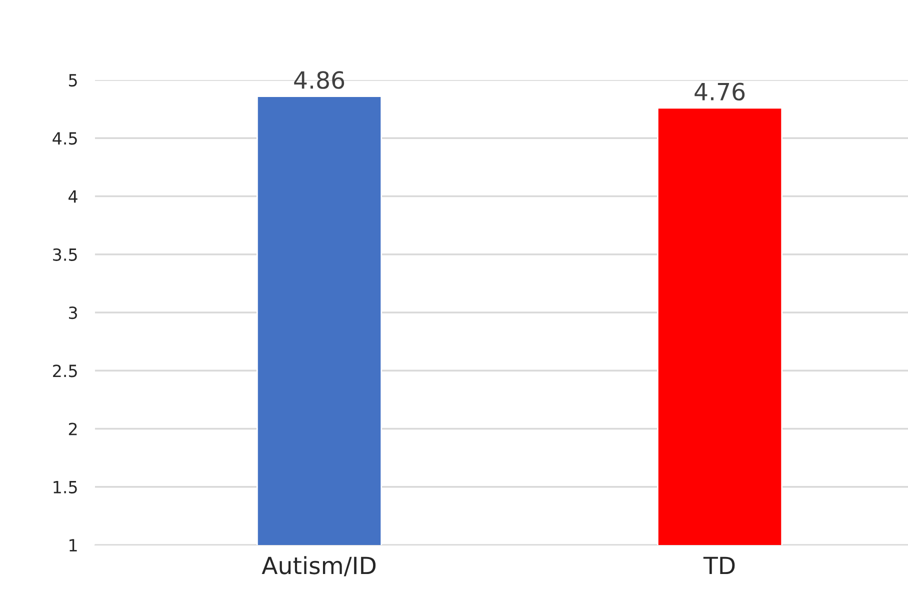 This screenshot has height=606, width=908. Describe the element at coordinates (319, 80) in the screenshot. I see `data-label: 4.86` at that location.